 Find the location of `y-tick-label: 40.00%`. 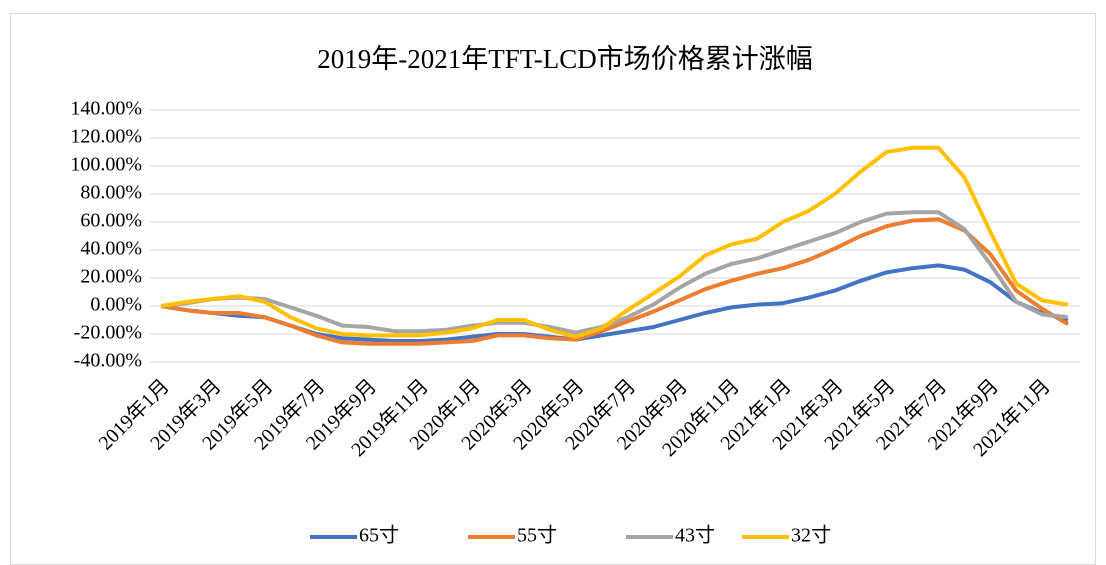

y-tick-label: 40.00% is located at coordinates (111, 249).